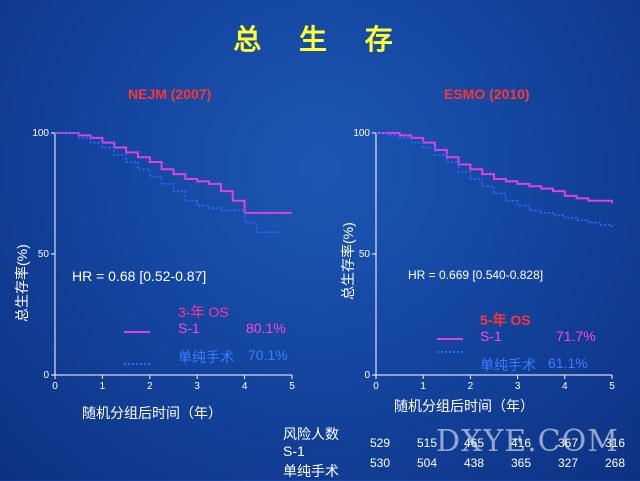 This screenshot has height=481, width=640. What do you see at coordinates (103, 386) in the screenshot?
I see `left-x-tick-label: 1` at bounding box center [103, 386].